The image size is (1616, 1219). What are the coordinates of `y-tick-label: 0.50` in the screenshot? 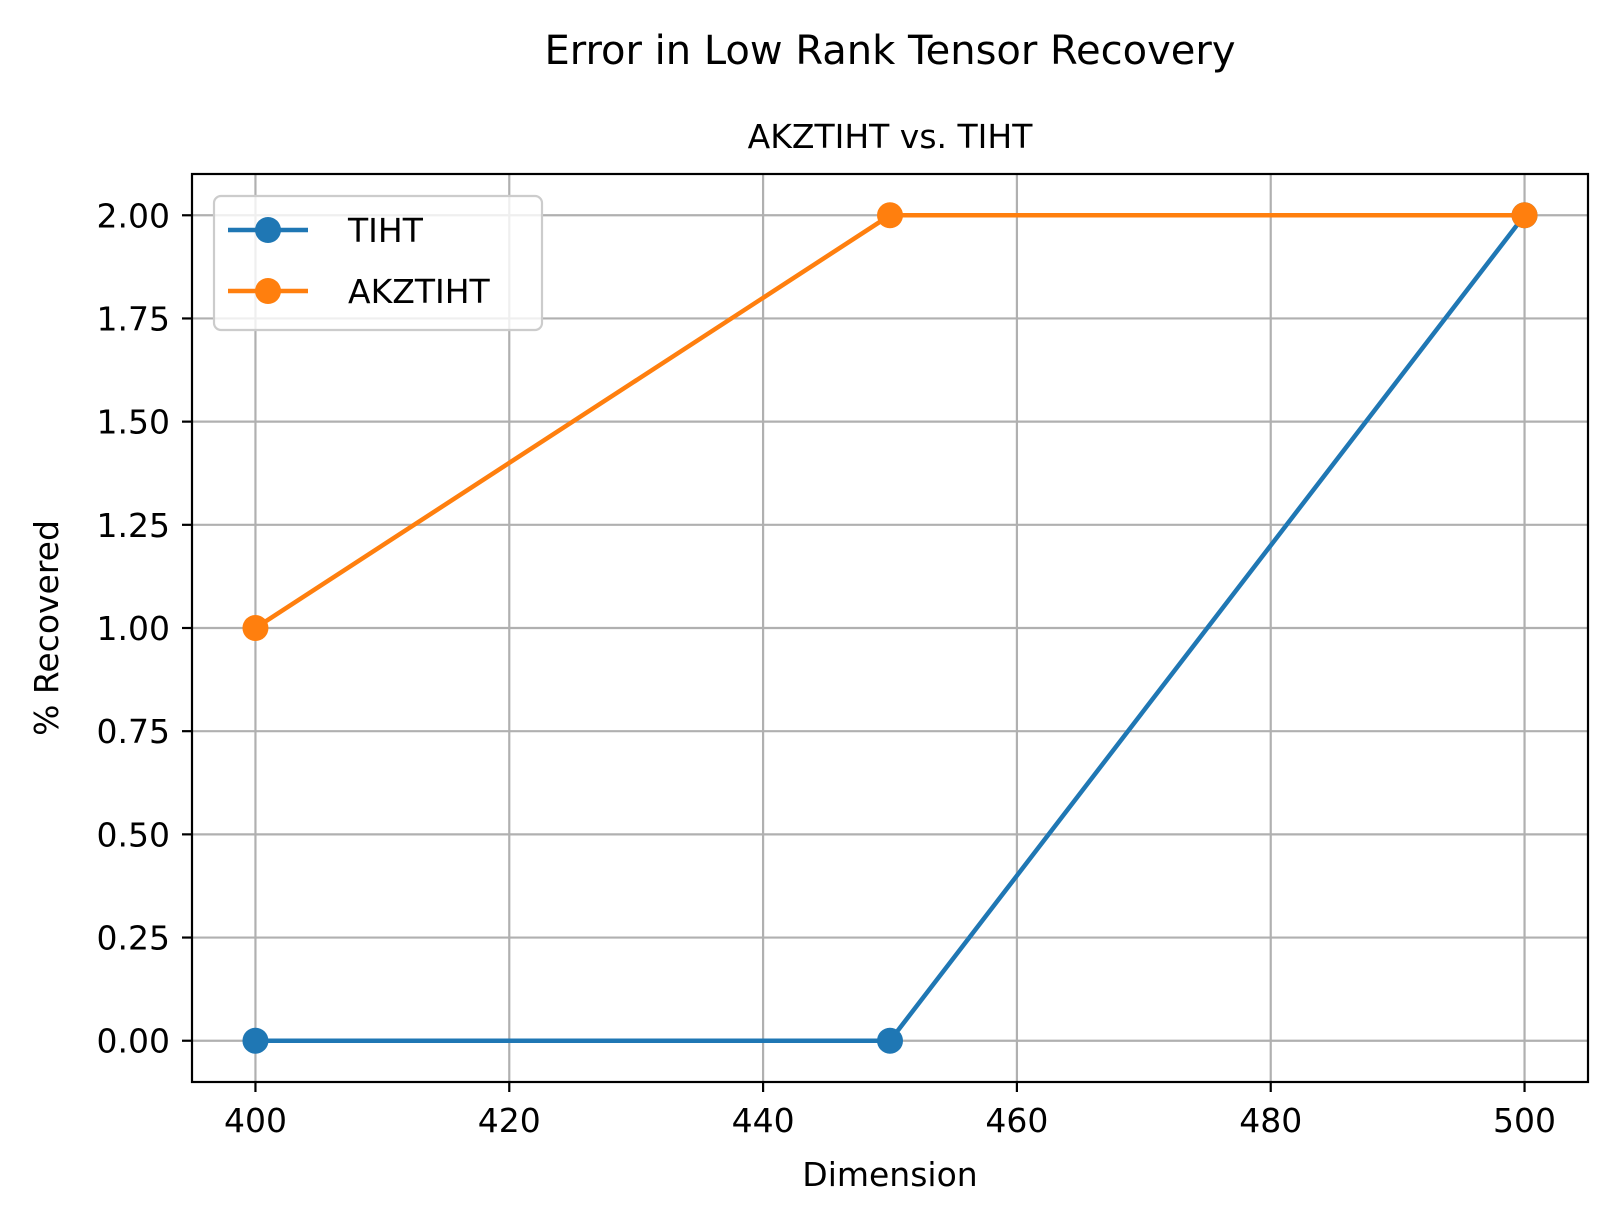 It's located at (133, 834).